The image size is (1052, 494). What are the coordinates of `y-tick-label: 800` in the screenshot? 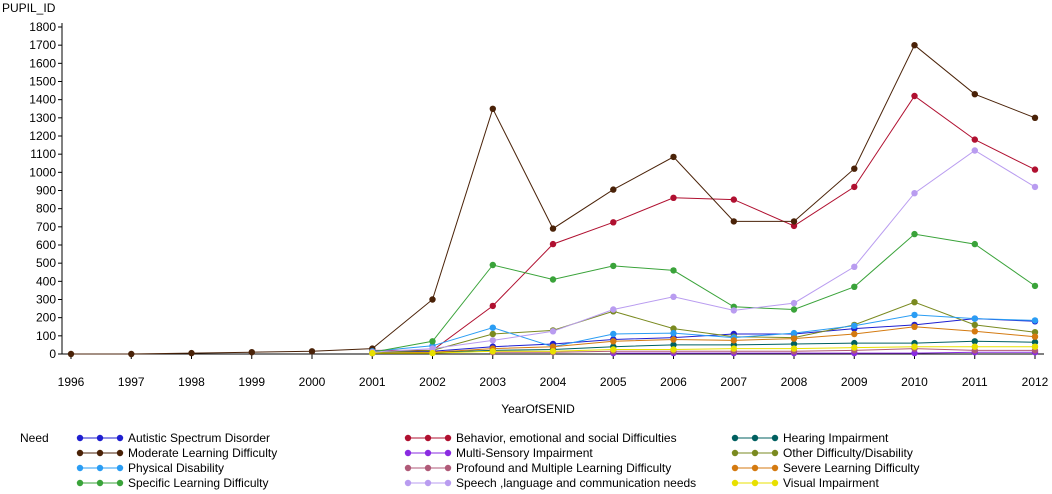 It's located at (46, 209).